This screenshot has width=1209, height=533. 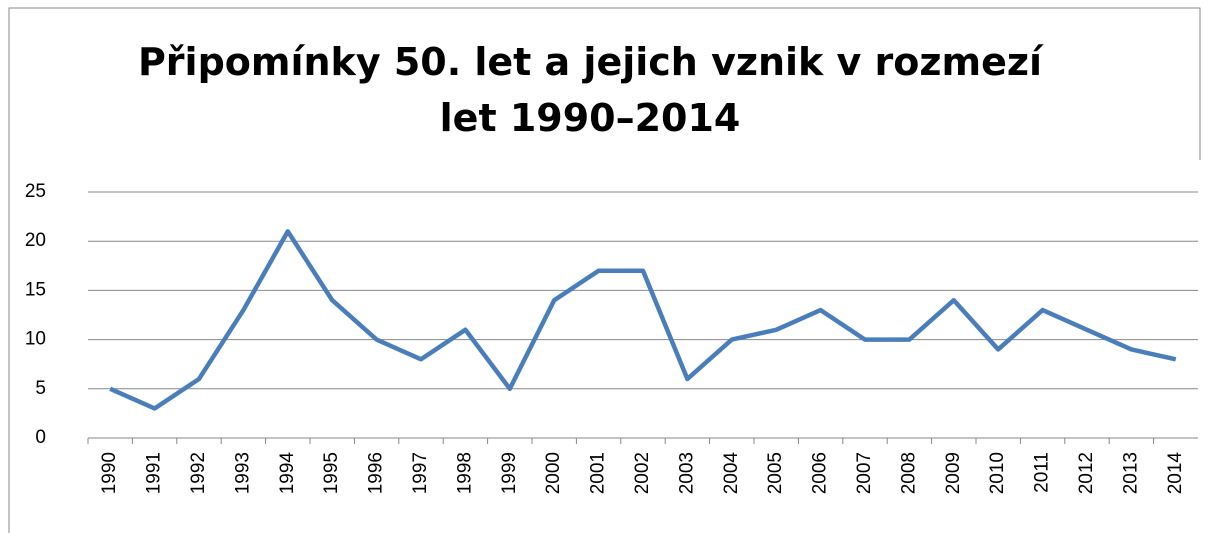 What do you see at coordinates (287, 473) in the screenshot?
I see `x-tick-label: 1994` at bounding box center [287, 473].